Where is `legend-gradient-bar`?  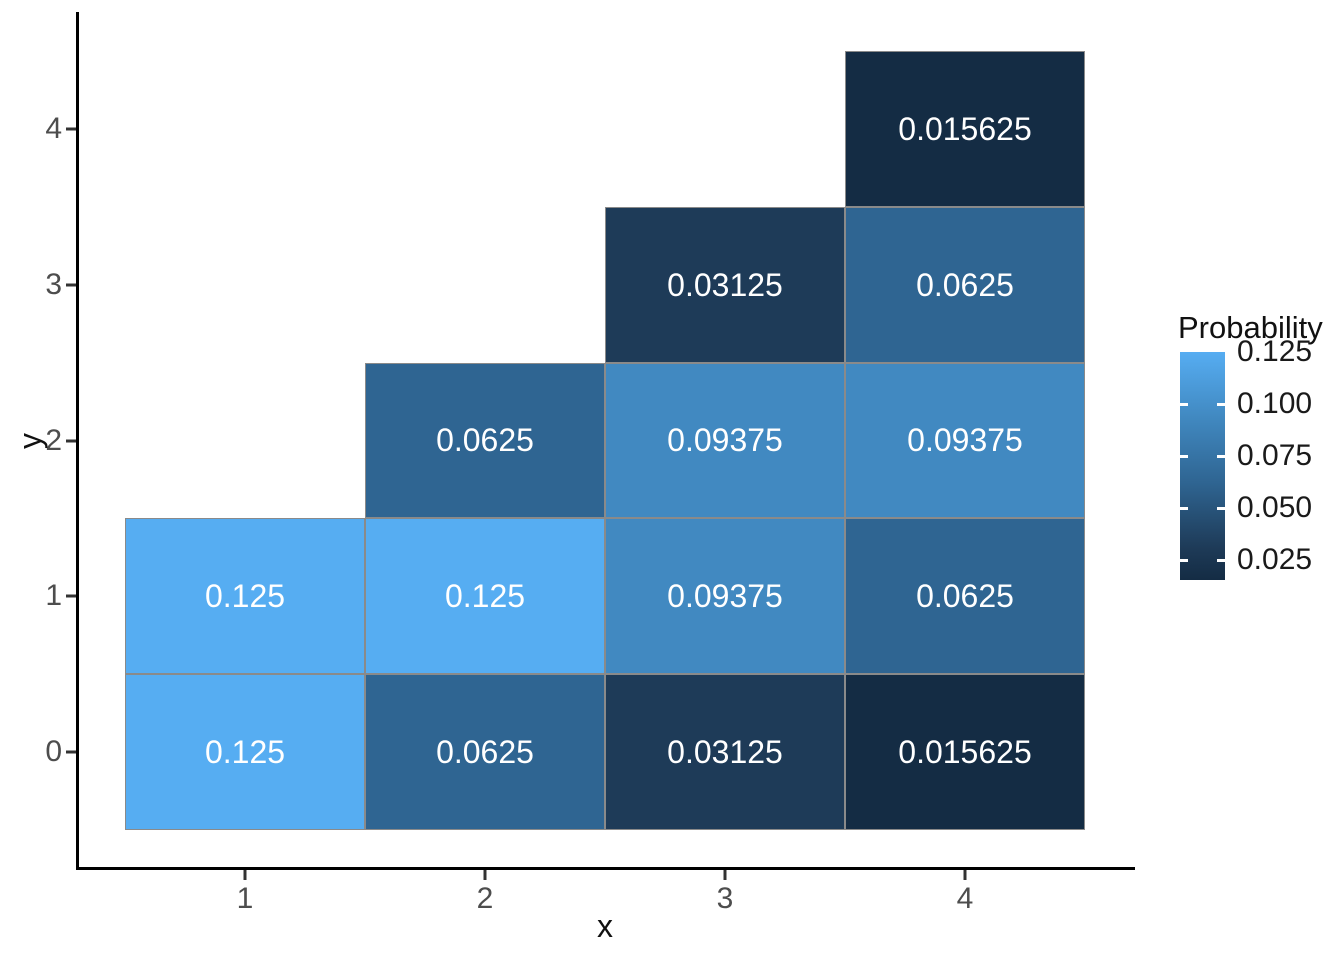
legend-gradient-bar is located at coordinates (1202, 466).